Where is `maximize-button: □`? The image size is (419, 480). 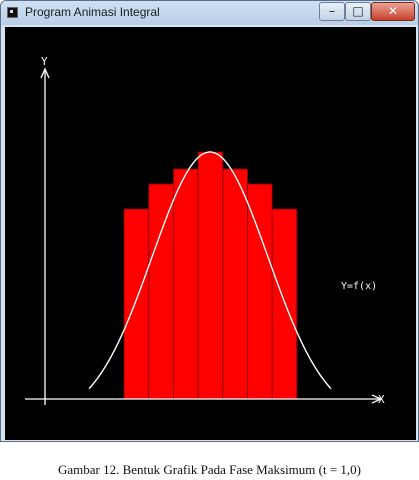
maximize-button: □ is located at coordinates (358, 11).